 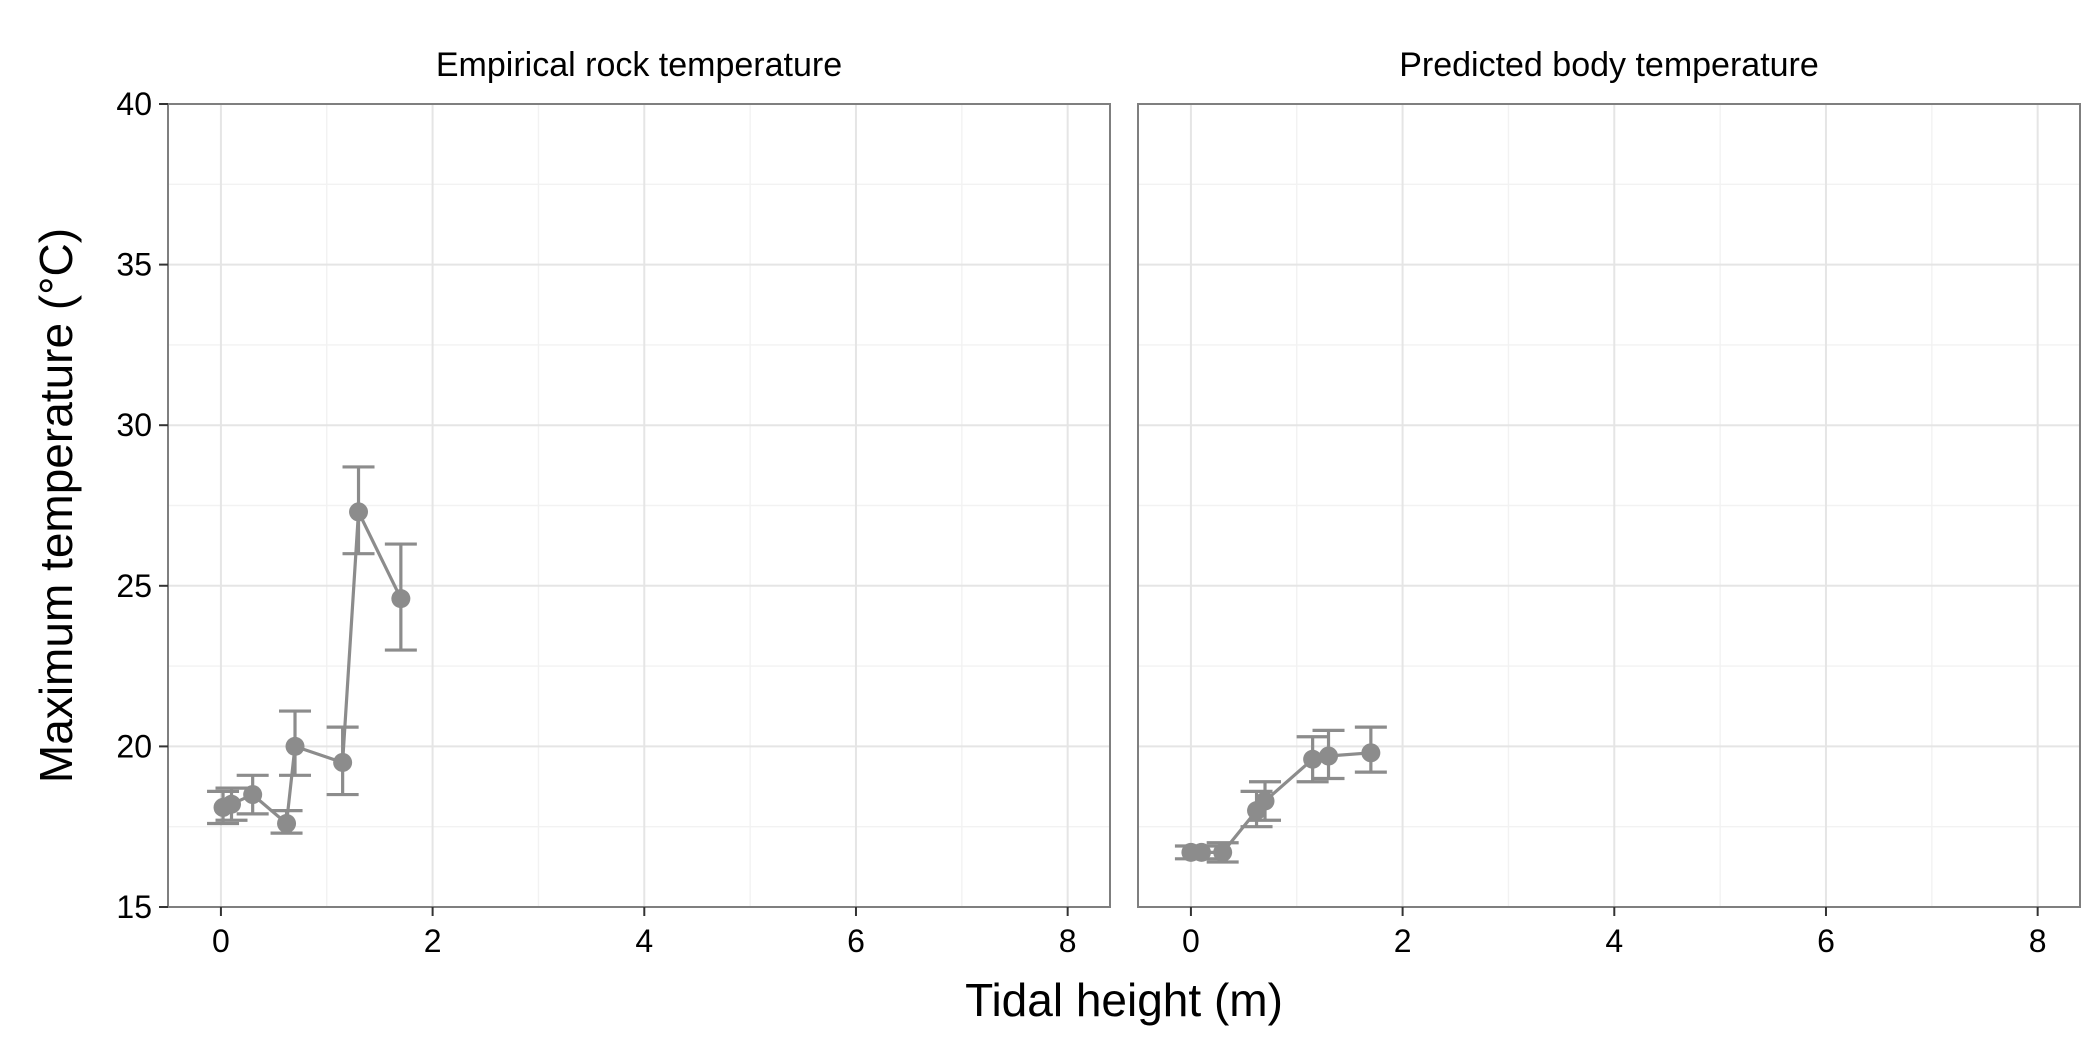 I want to click on y-tick-label: 40, so click(x=134, y=104).